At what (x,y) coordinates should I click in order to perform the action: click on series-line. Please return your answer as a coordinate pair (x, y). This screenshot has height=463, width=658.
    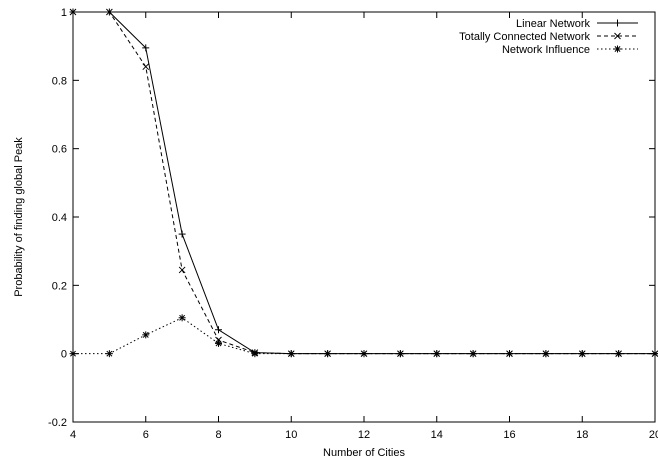
    Looking at the image, I should click on (364, 336).